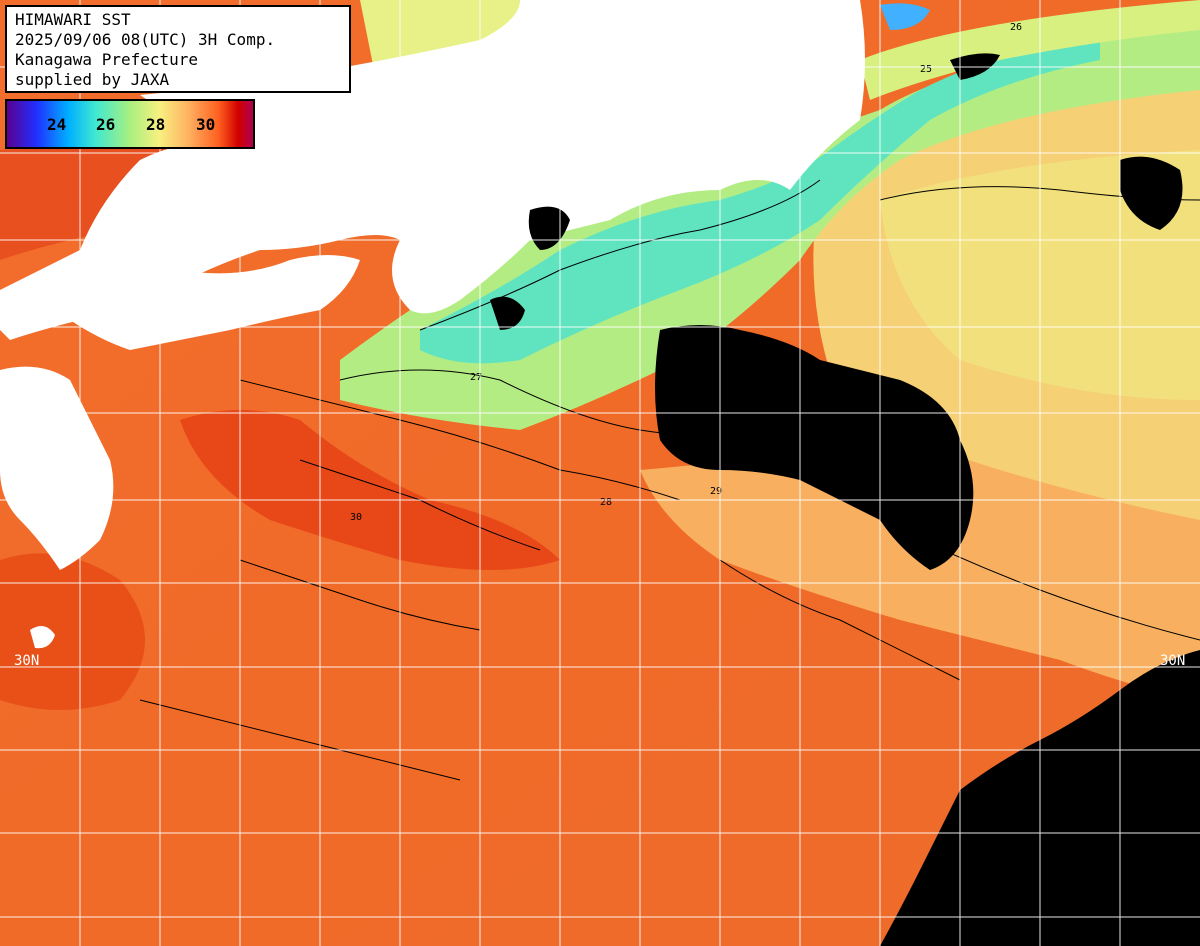 The width and height of the screenshot is (1200, 946). Describe the element at coordinates (106, 124) in the screenshot. I see `legend-tick-26: 26` at that location.